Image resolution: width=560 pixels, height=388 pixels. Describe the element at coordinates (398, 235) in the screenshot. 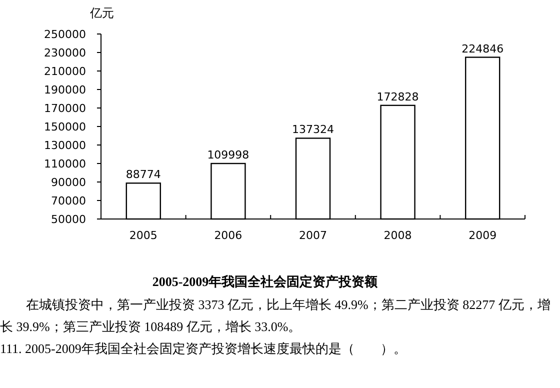

I see `x-tick-label: 2008` at that location.